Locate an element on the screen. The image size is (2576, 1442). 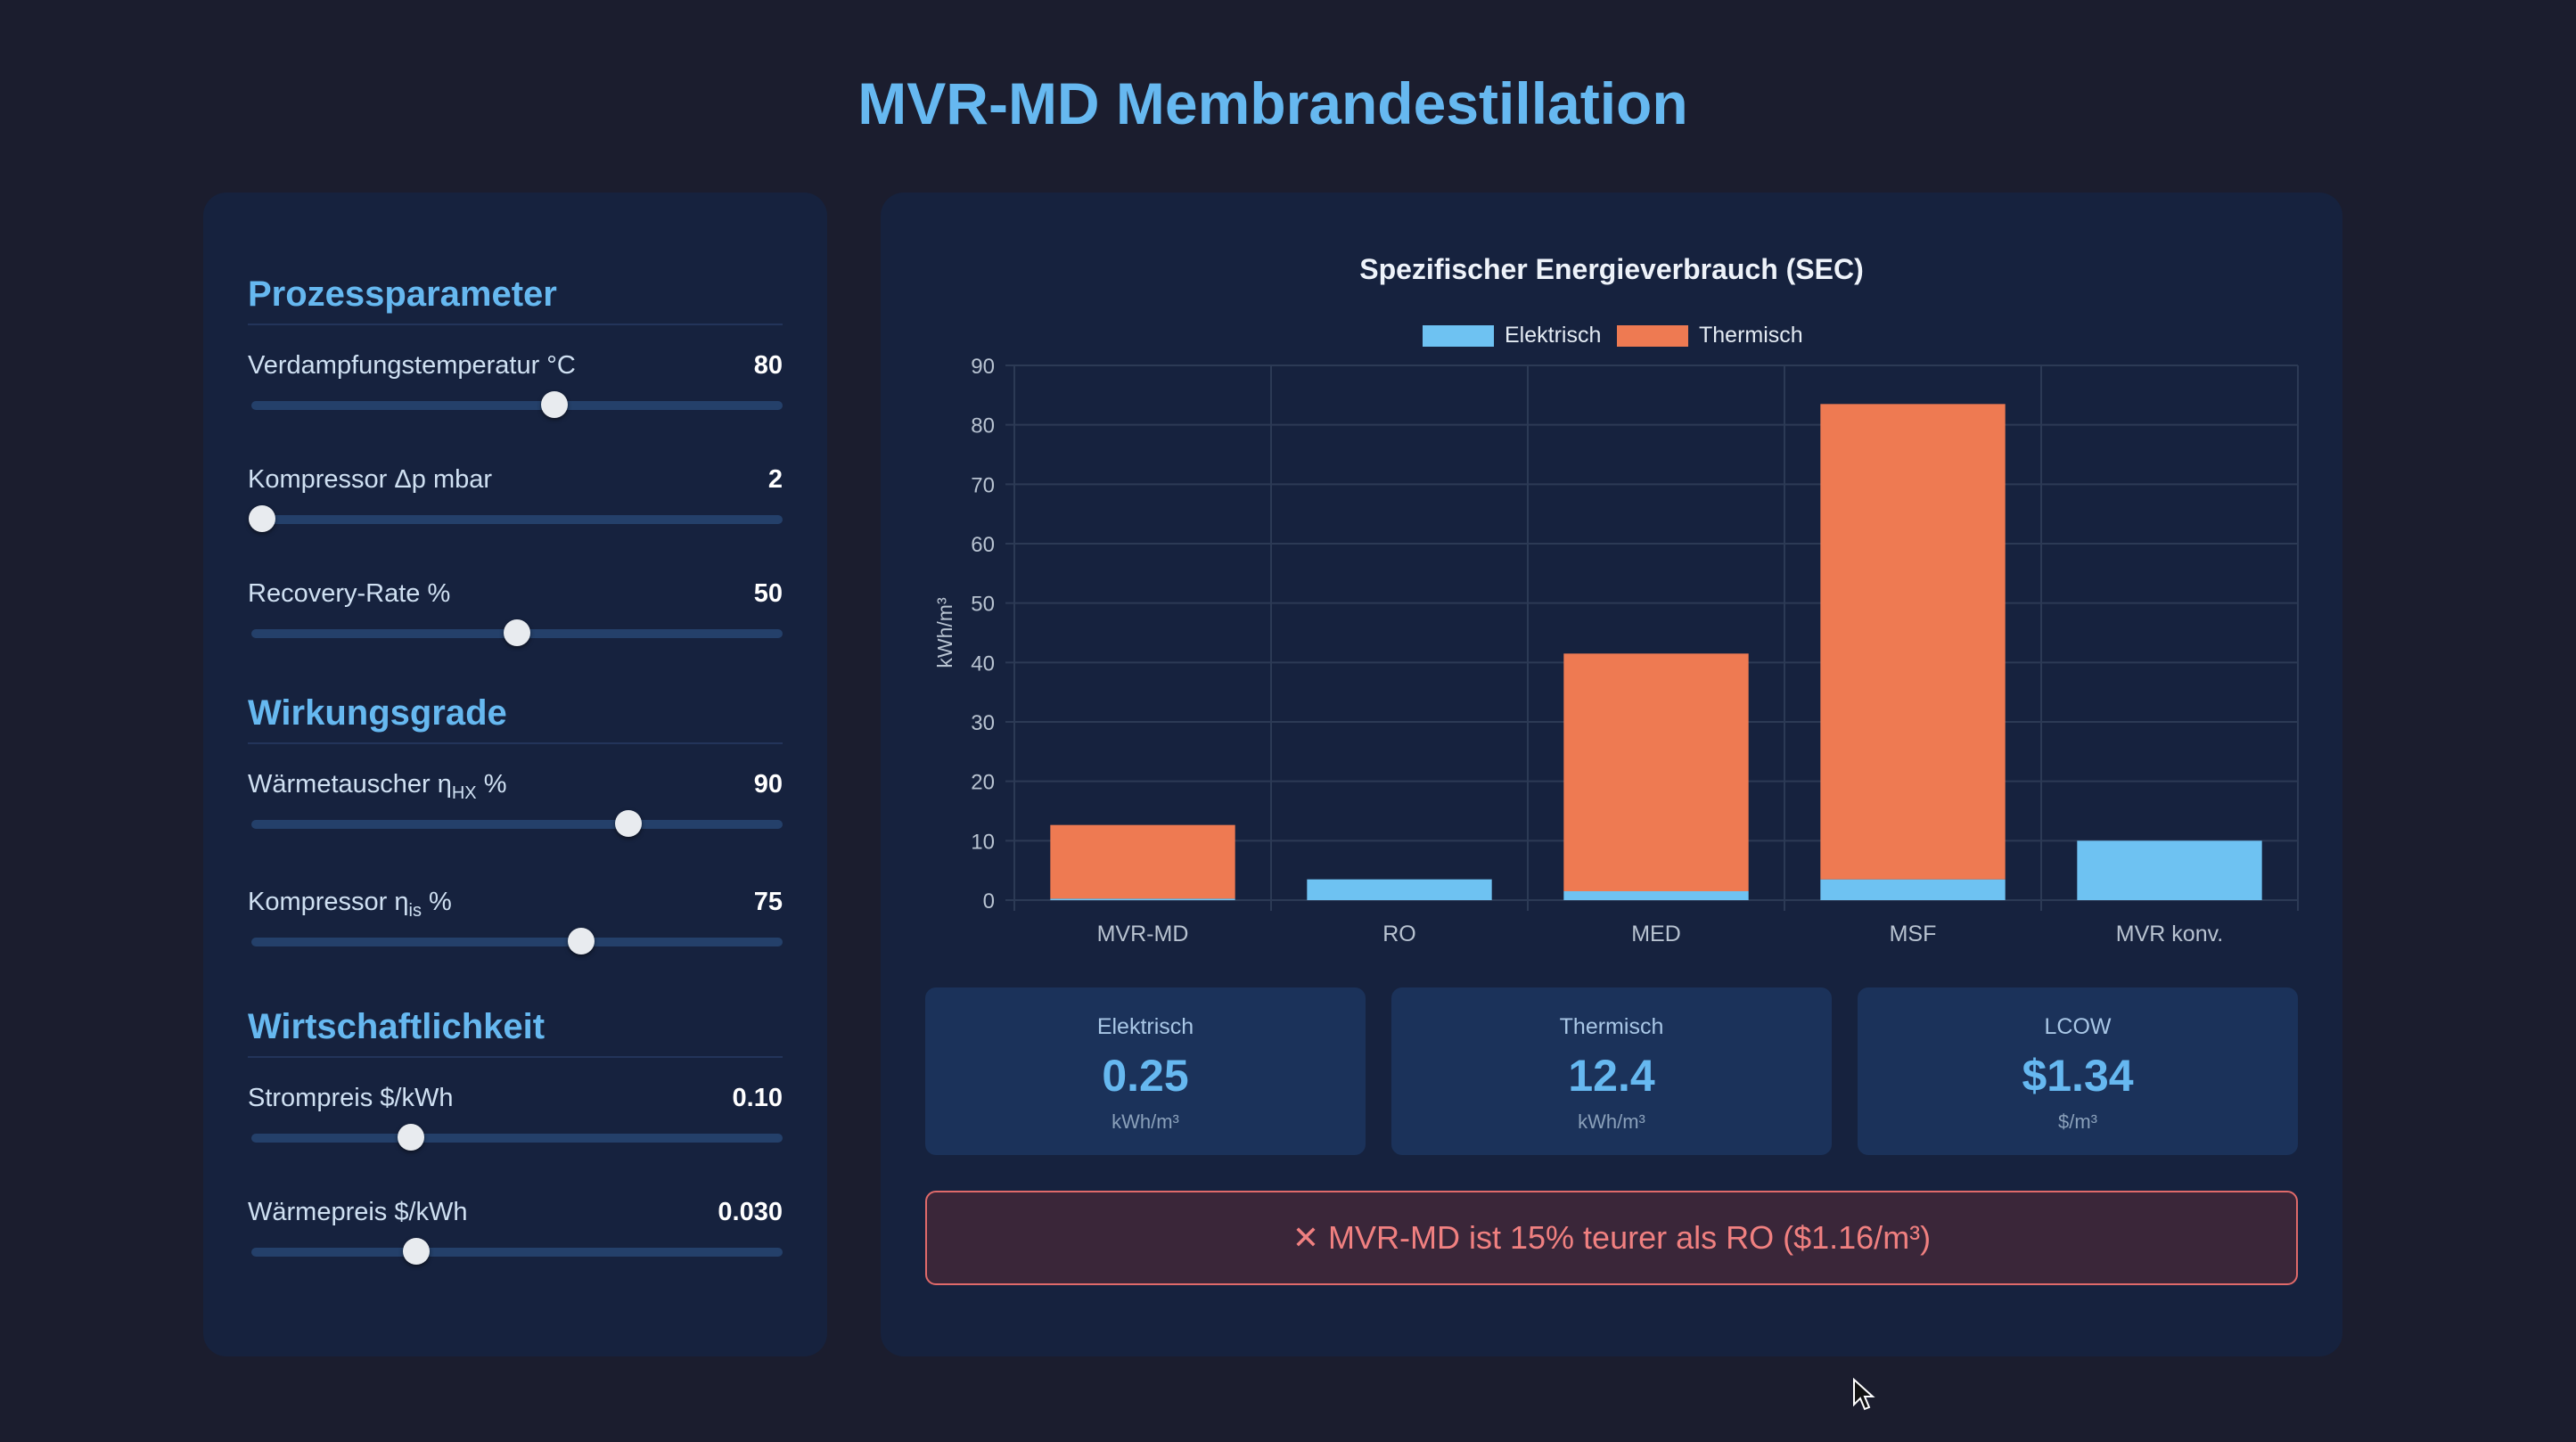
param-value: 75 is located at coordinates (768, 902).